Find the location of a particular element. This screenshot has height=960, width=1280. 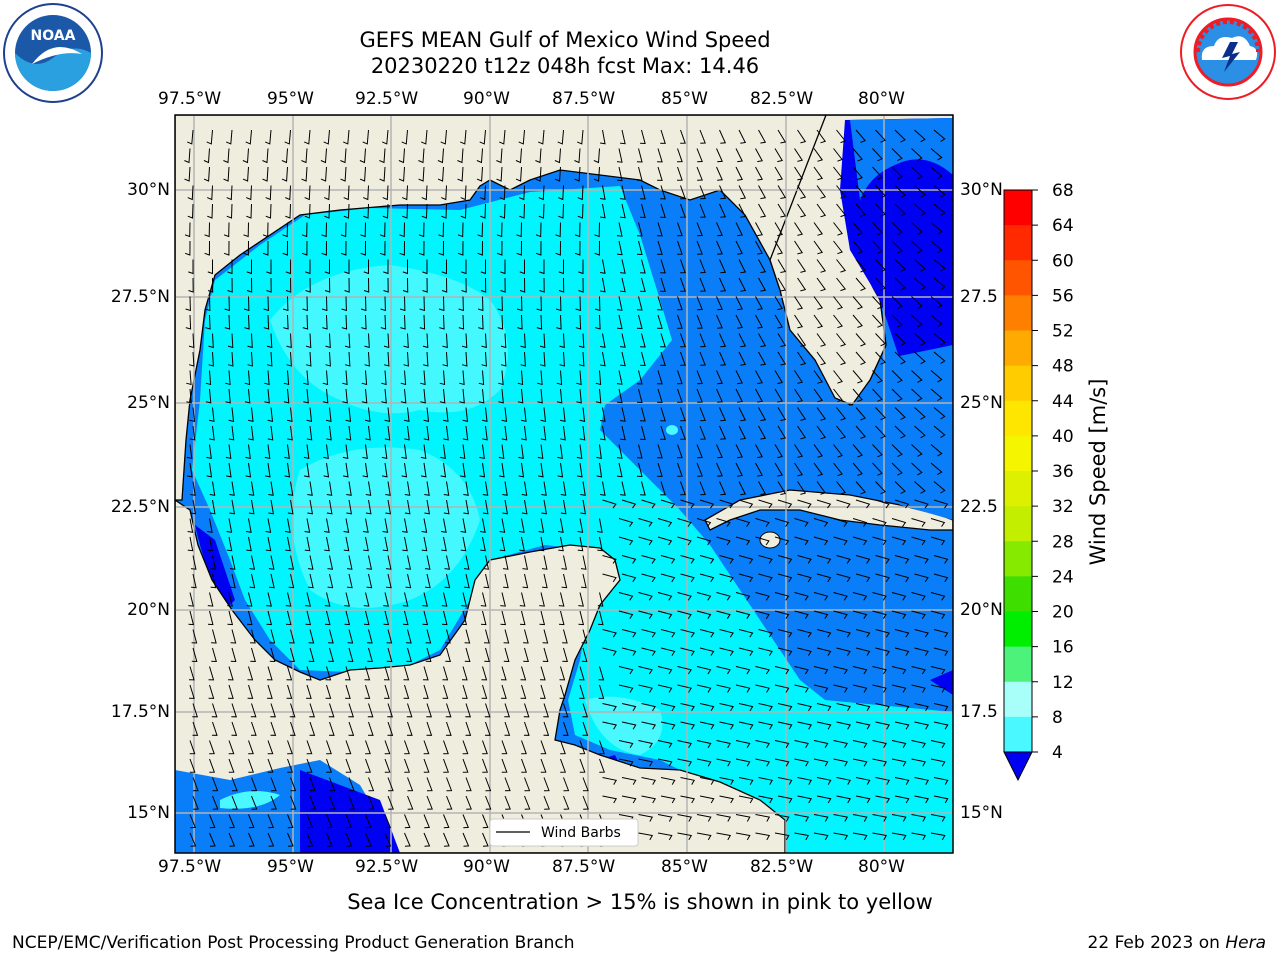

lon-top-1: 95°W is located at coordinates (290, 99).